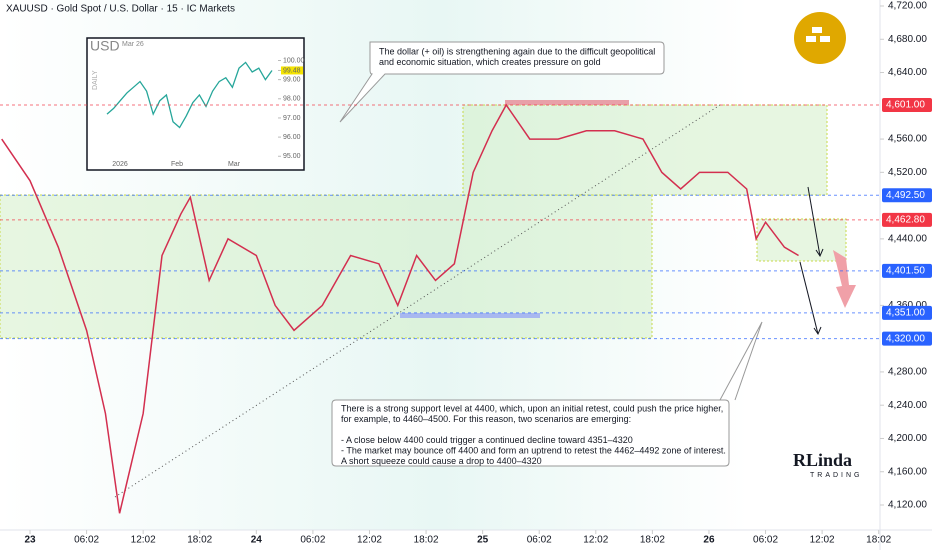  I want to click on inset-date: Mar 26, so click(133, 44).